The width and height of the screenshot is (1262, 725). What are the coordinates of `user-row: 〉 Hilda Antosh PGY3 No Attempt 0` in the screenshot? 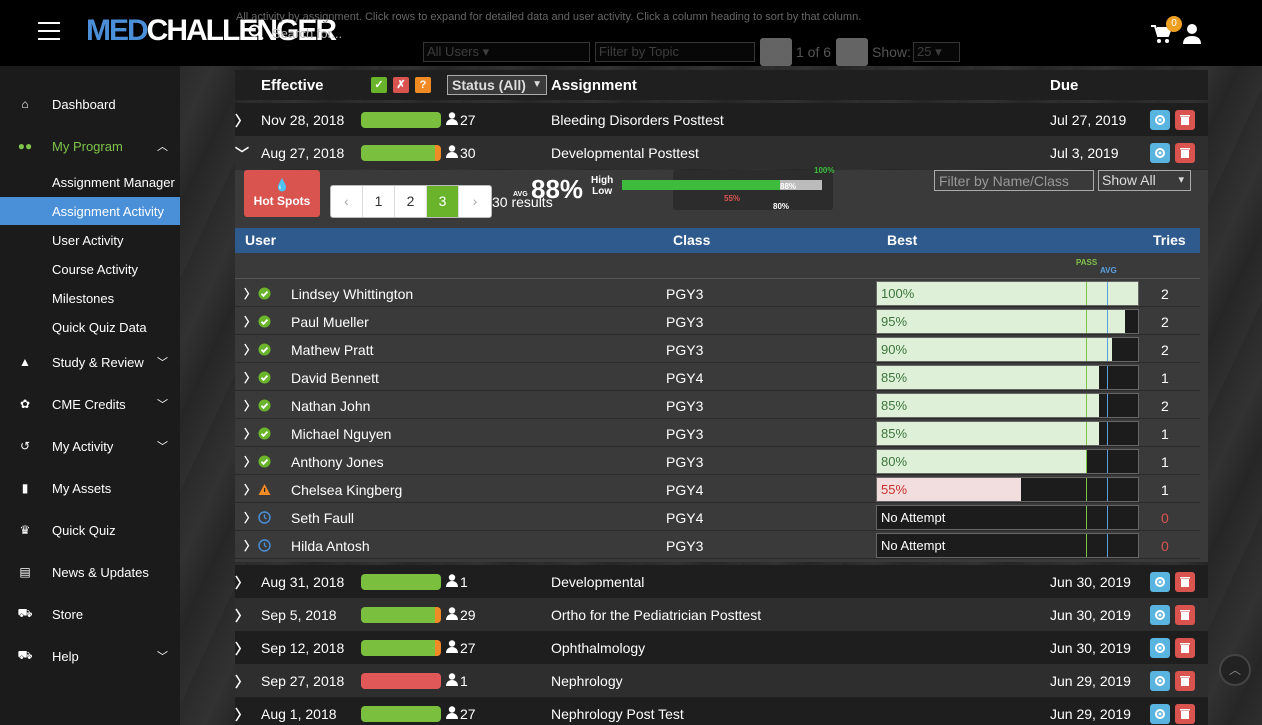 It's located at (717, 545).